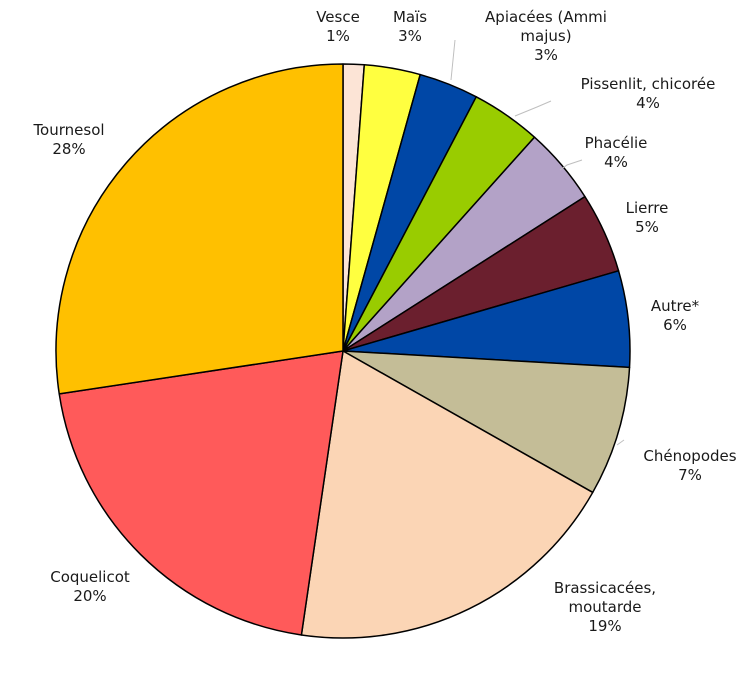 Image resolution: width=747 pixels, height=673 pixels. I want to click on slice-label-text: Autre*, so click(675, 306).